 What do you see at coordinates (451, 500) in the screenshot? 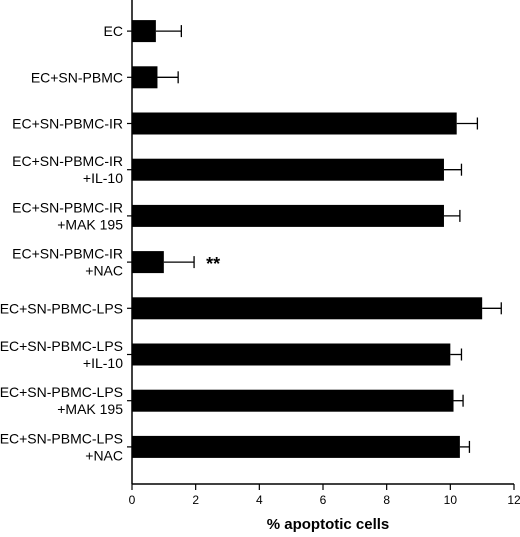
I see `x-tick-label: 10` at bounding box center [451, 500].